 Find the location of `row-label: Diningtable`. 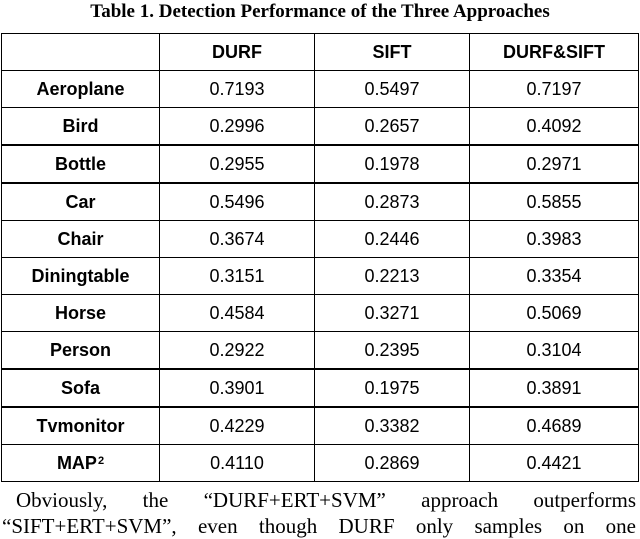

row-label: Diningtable is located at coordinates (80, 276).